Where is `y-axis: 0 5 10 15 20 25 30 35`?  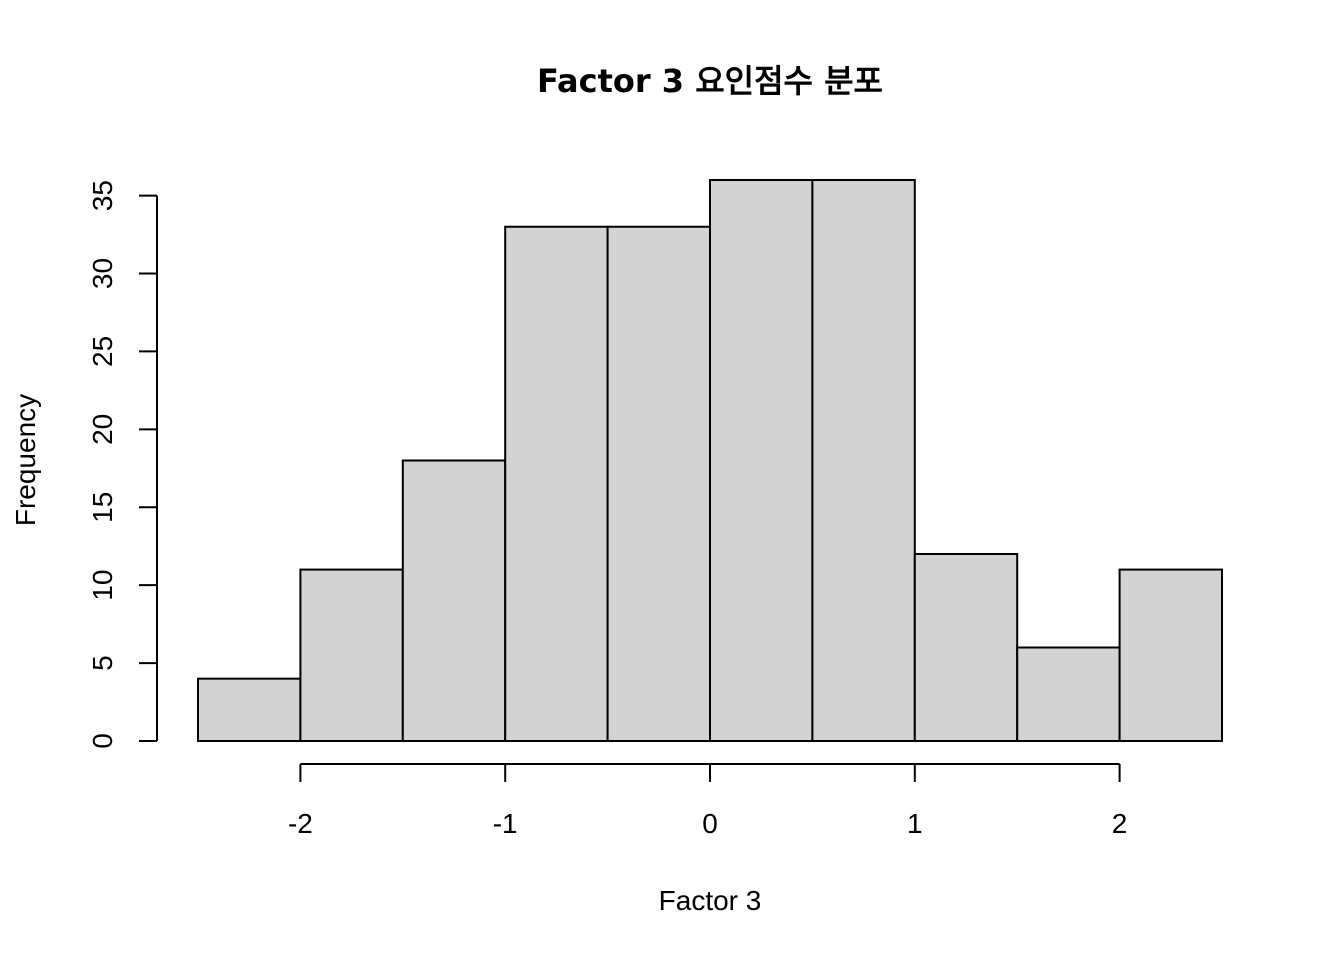
y-axis: 0 5 10 15 20 25 30 35 is located at coordinates (122, 464).